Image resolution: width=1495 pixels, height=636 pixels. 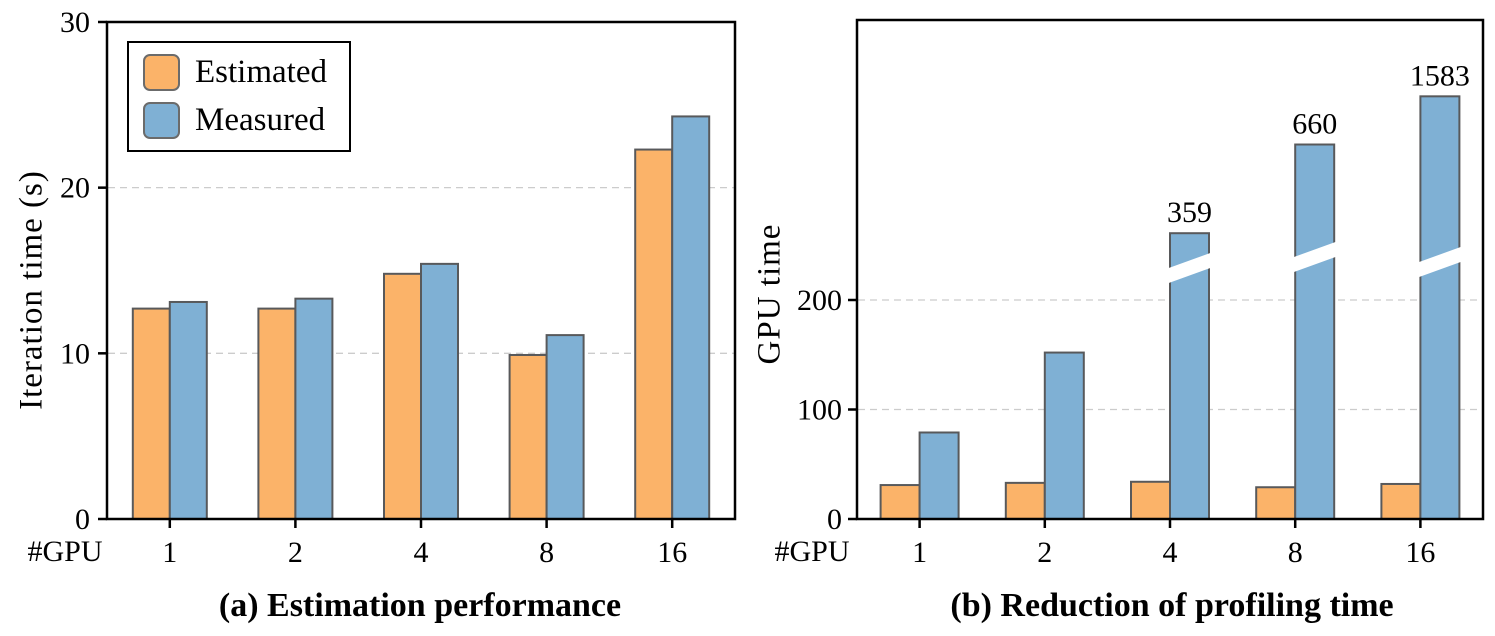 I want to click on legend-label-estimated: Estimated, so click(x=261, y=72).